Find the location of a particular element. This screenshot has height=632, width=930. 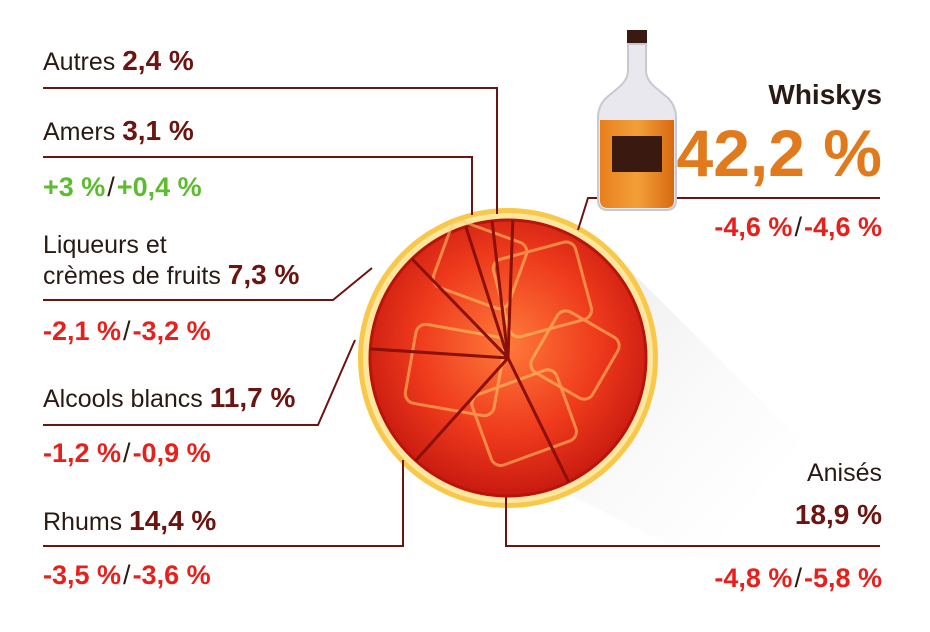

leader-amers is located at coordinates (258, 185).